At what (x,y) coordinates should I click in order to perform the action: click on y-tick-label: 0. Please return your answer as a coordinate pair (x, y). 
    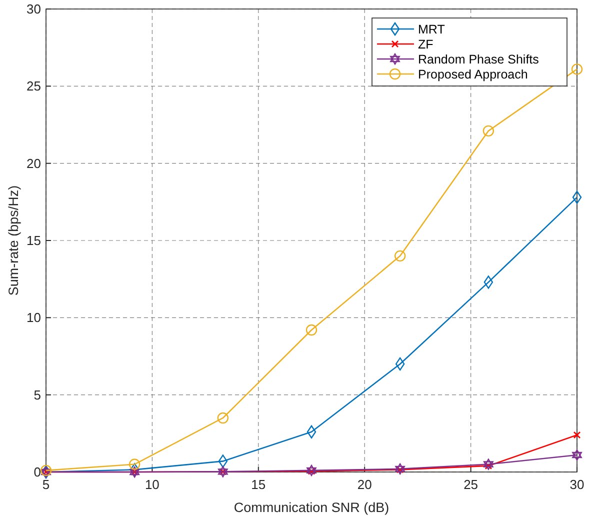
    Looking at the image, I should click on (37, 472).